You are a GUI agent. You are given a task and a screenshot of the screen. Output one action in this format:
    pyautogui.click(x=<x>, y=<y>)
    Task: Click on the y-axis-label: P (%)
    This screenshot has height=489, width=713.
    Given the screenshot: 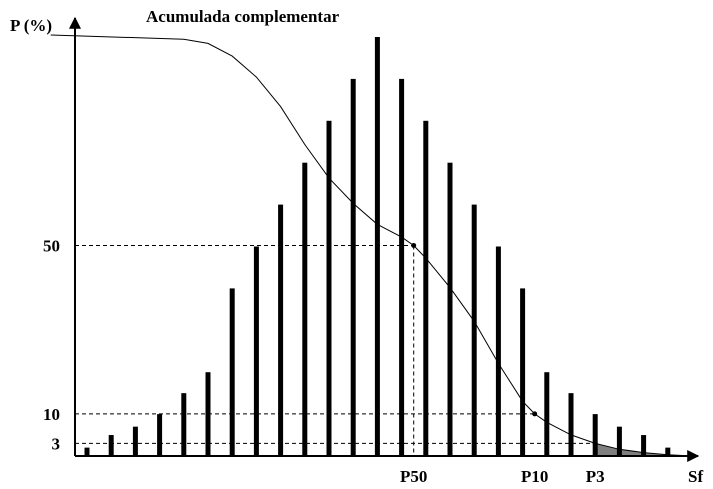 What is the action you would take?
    pyautogui.click(x=31, y=25)
    